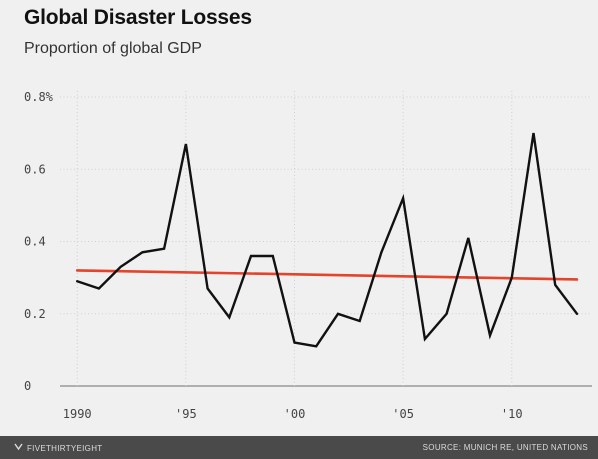 This screenshot has width=598, height=459. What do you see at coordinates (113, 48) in the screenshot?
I see `chart-subtitle: Proportion of global GDP` at bounding box center [113, 48].